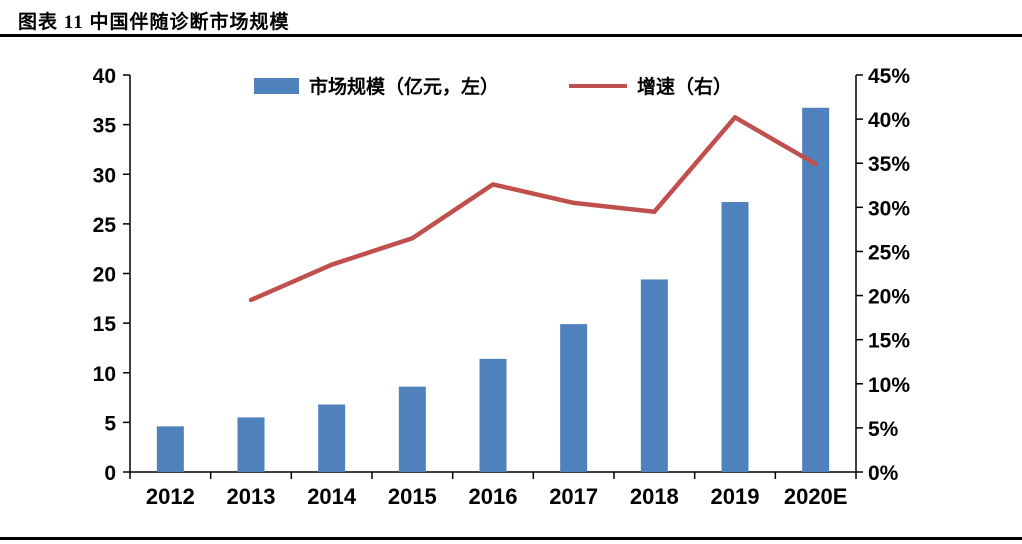  I want to click on x-axis-tick-label: 2013, so click(251, 496).